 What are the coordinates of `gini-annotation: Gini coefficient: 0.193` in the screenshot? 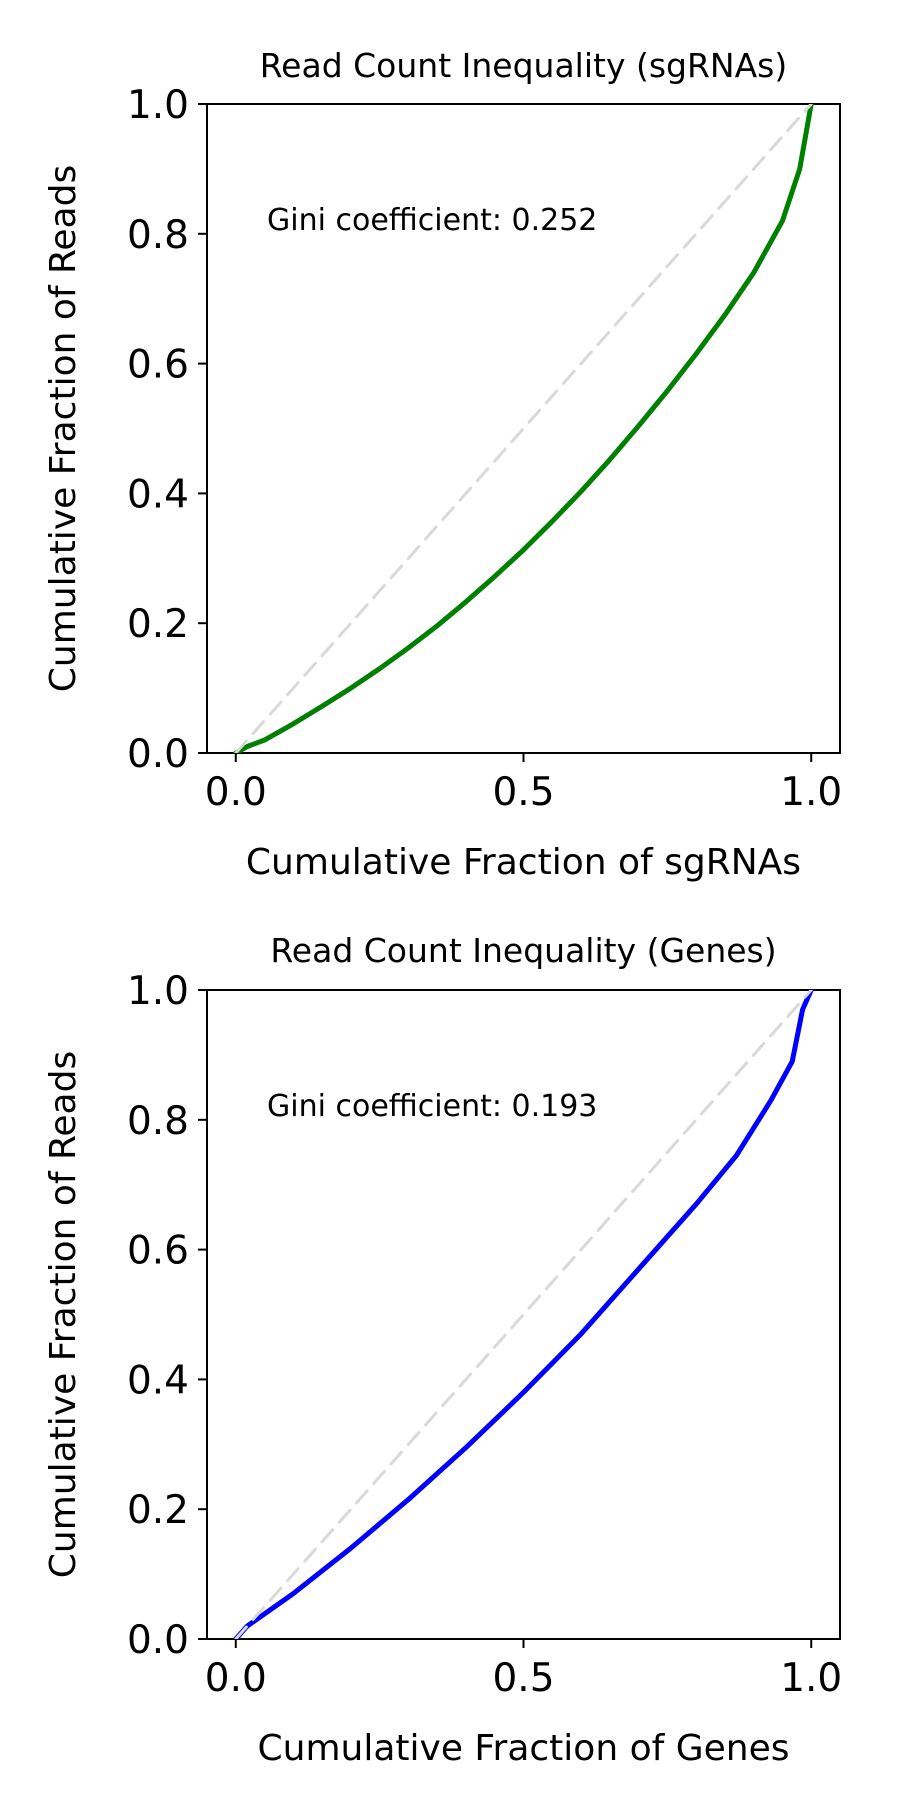 It's located at (432, 1106).